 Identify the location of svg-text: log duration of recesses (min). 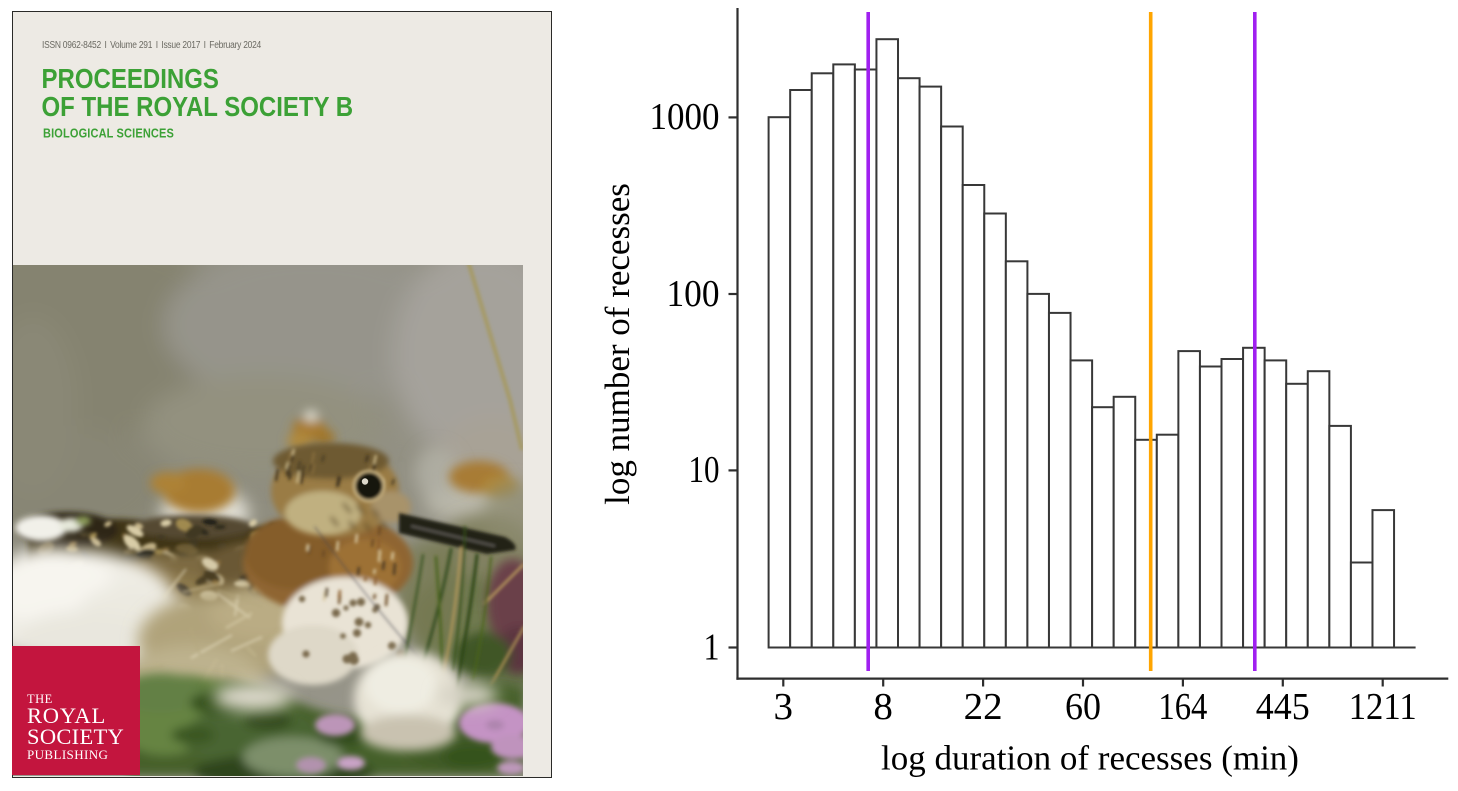
(1090, 758).